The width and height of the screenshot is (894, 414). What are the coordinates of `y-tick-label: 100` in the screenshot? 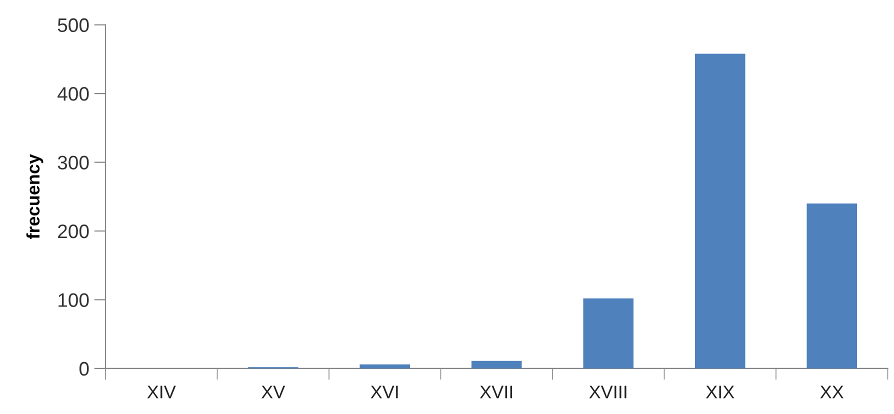 It's located at (73, 300).